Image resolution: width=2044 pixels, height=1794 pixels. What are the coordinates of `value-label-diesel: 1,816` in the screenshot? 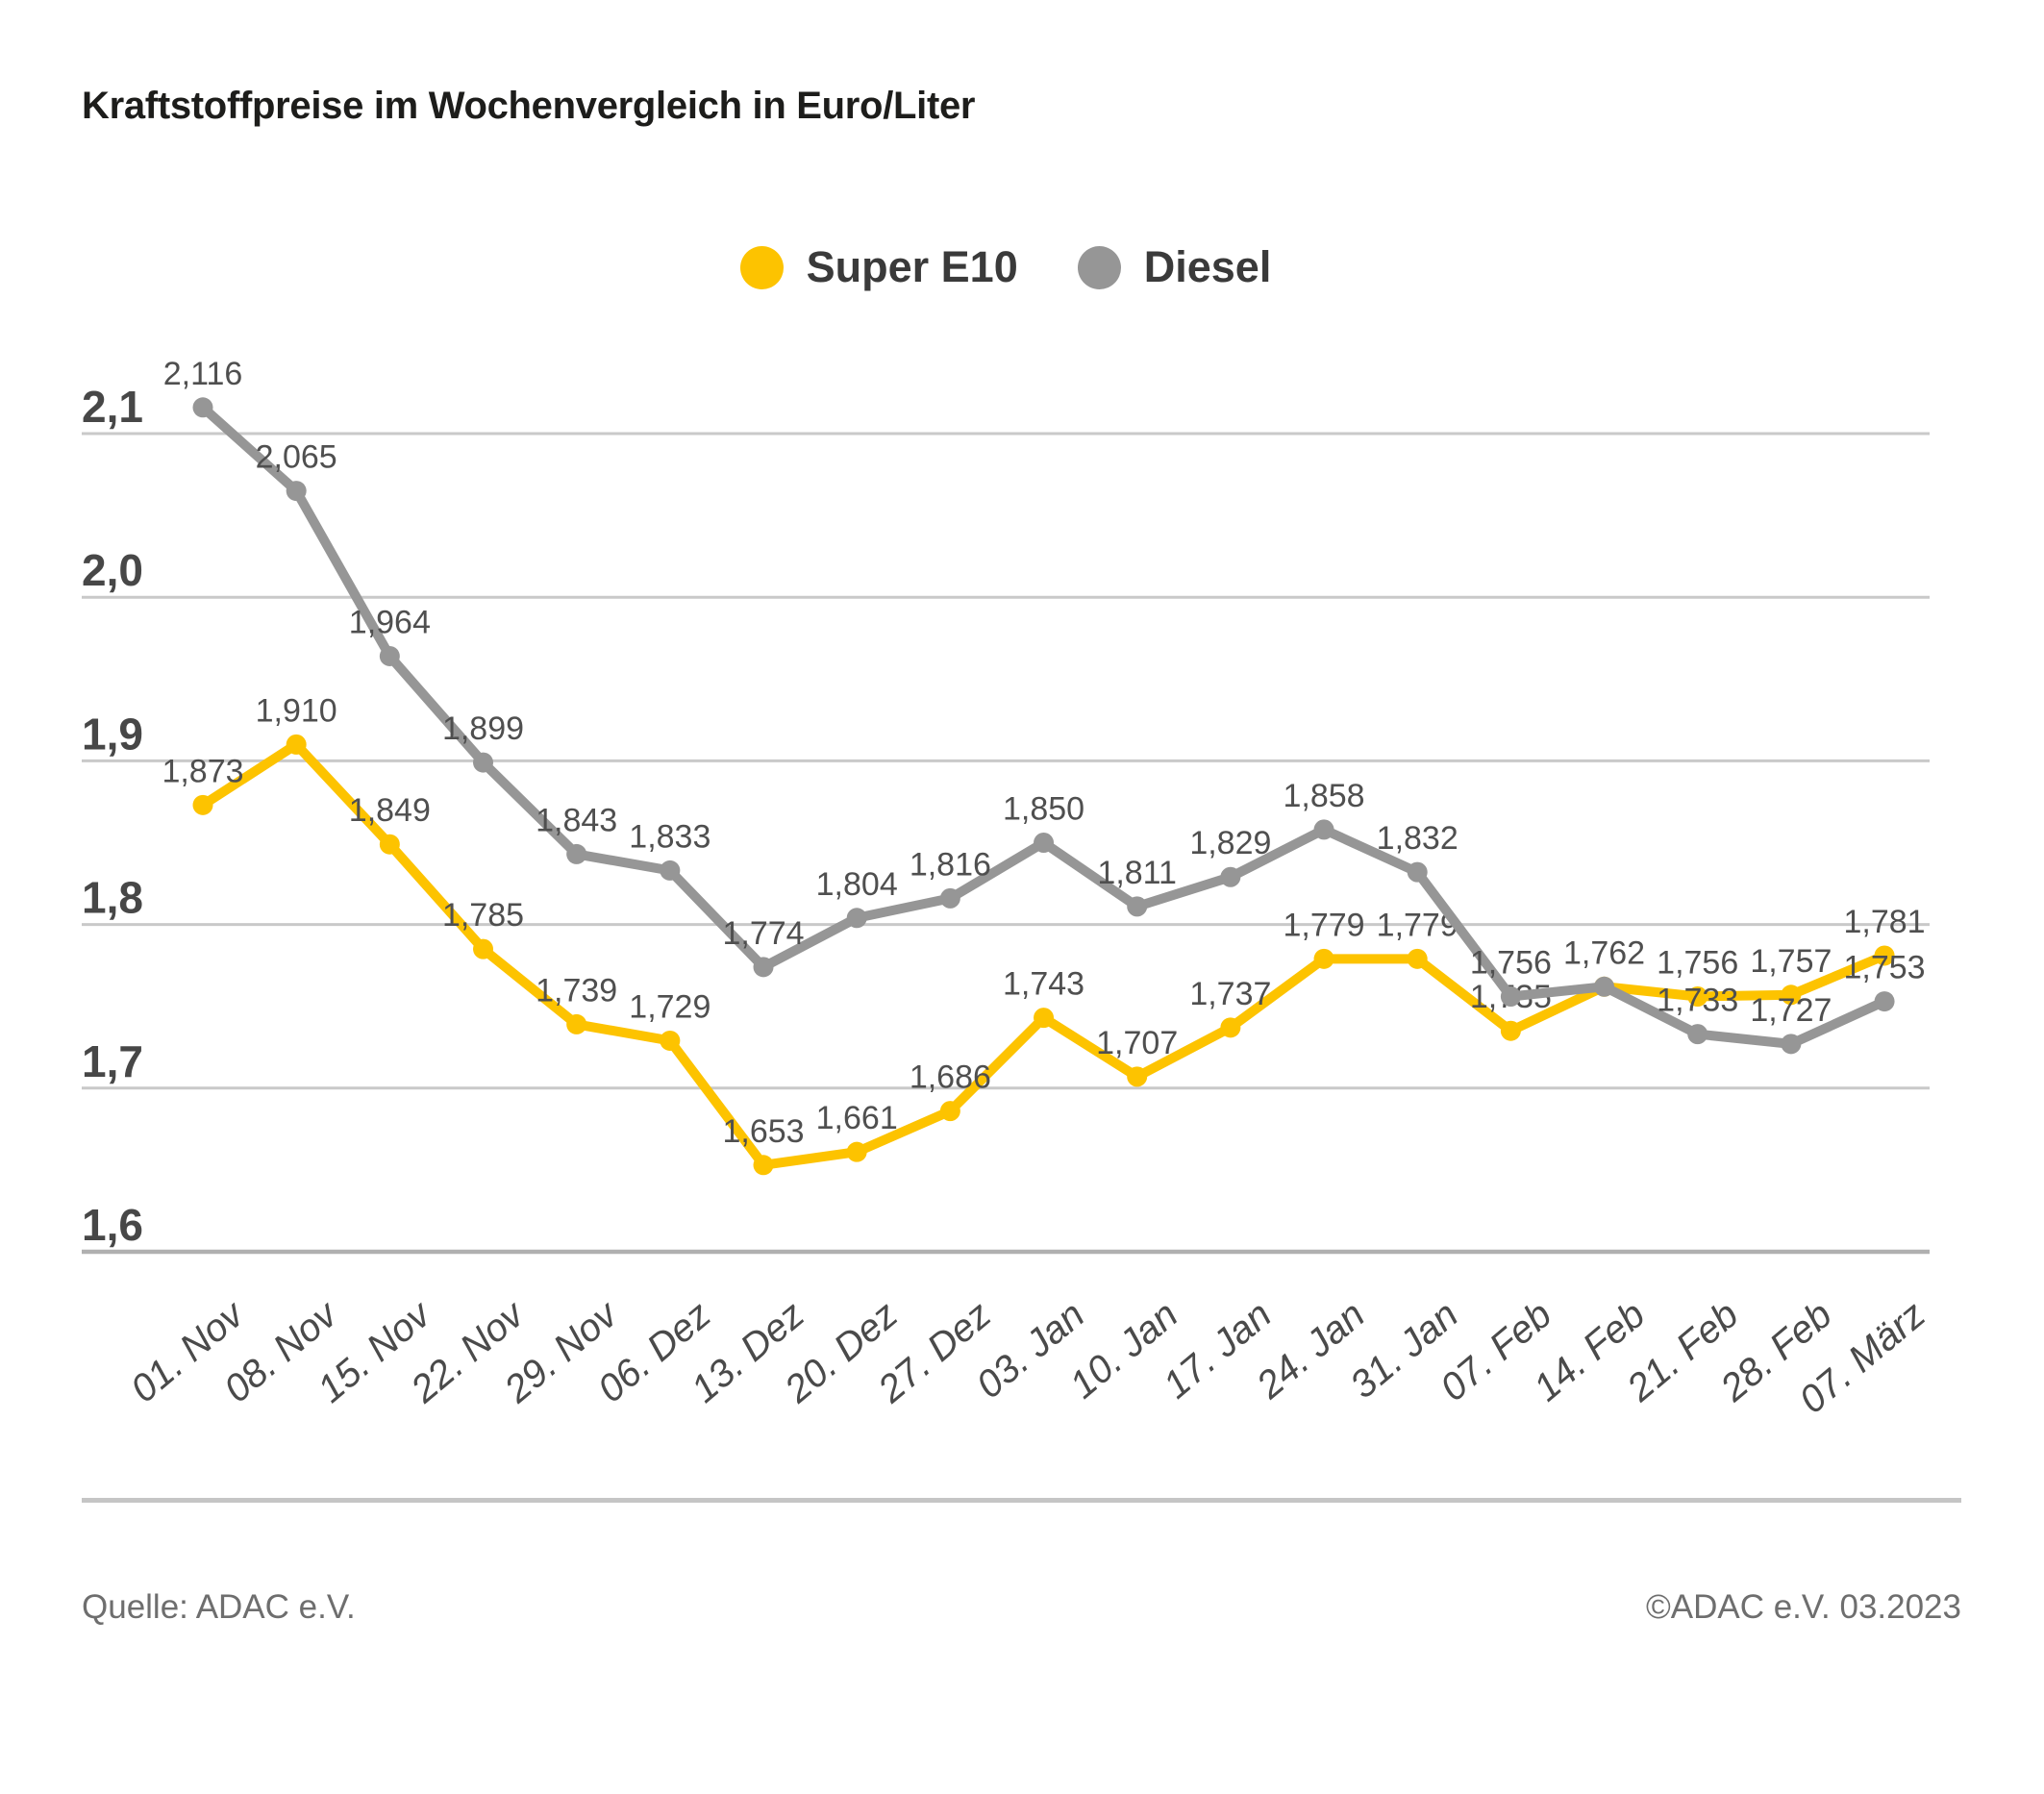 It's located at (950, 864).